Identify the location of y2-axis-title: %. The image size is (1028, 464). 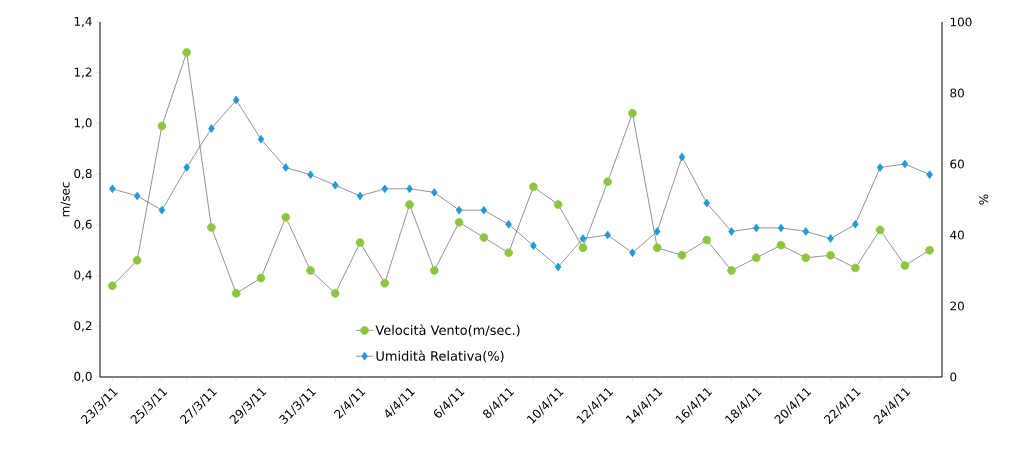
(984, 199).